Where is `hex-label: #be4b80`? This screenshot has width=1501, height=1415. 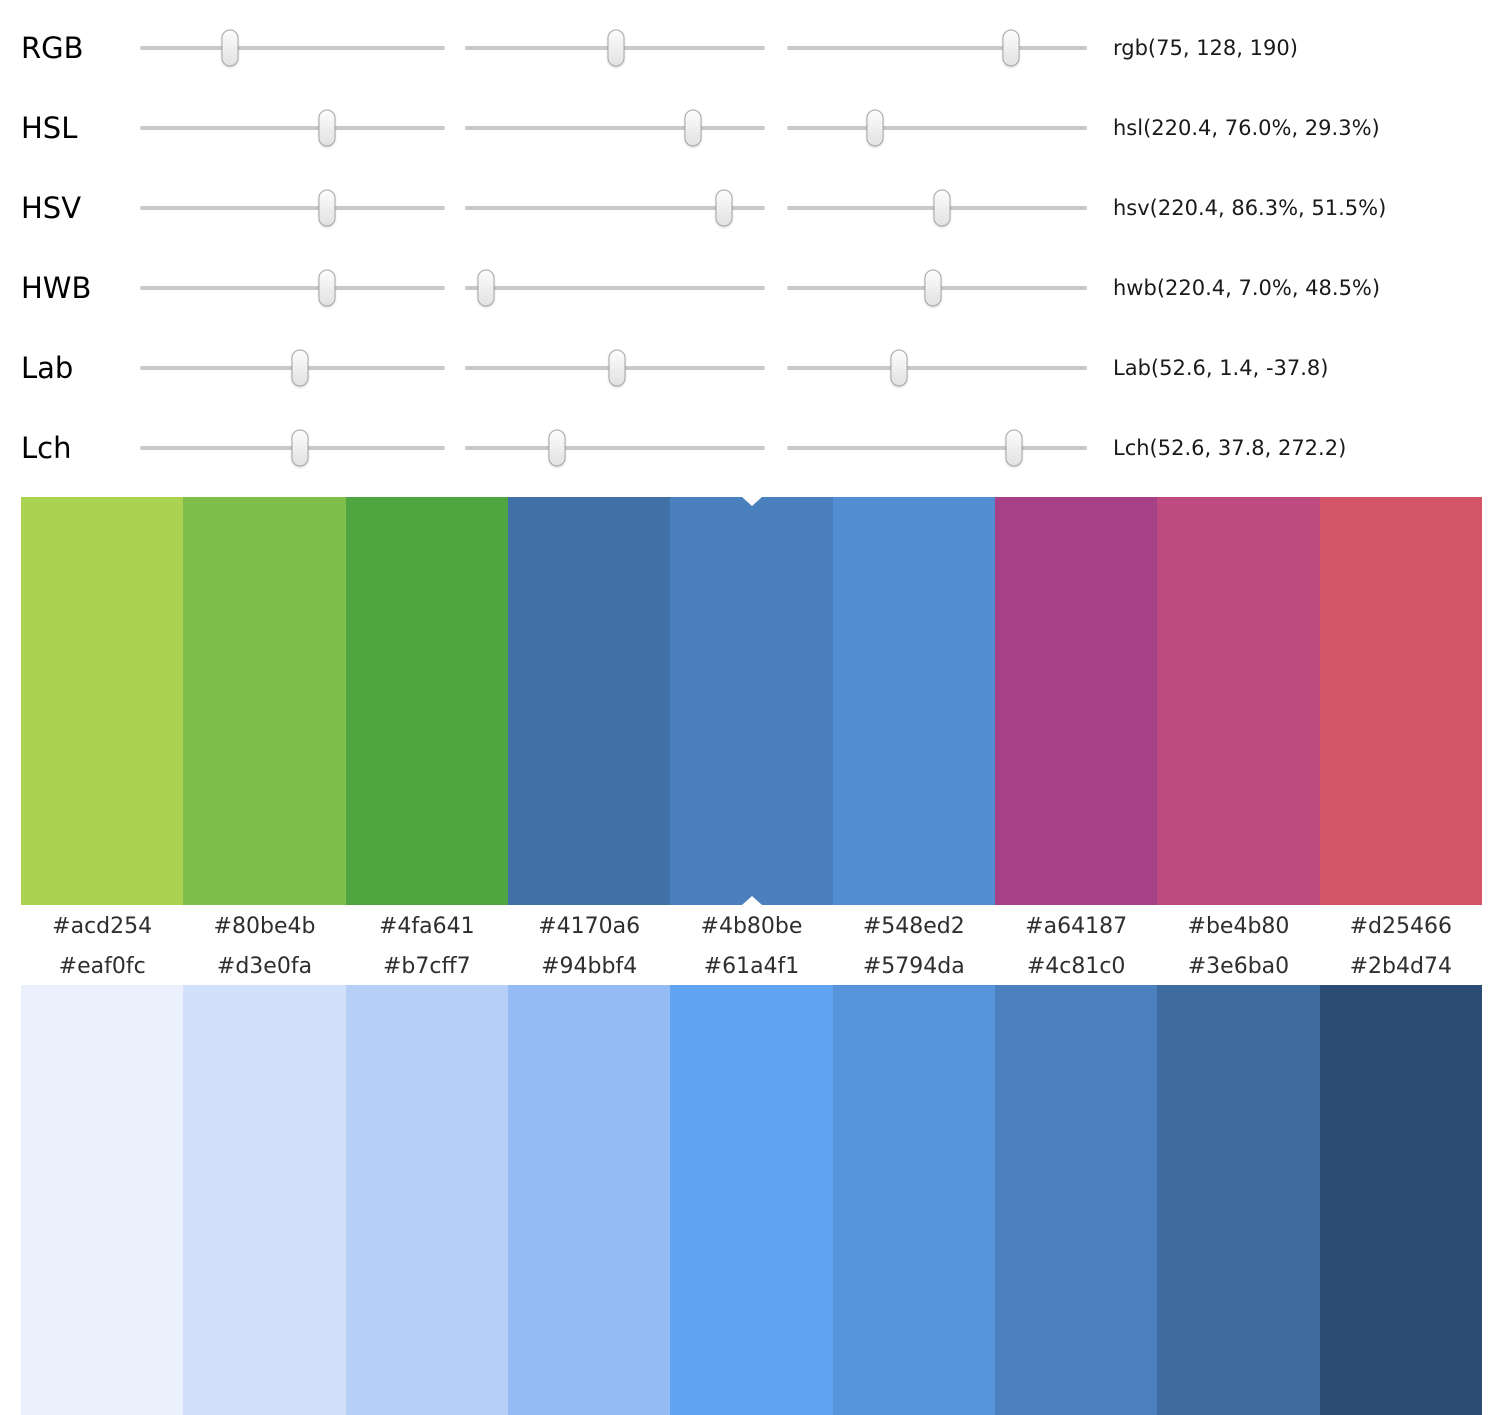 hex-label: #be4b80 is located at coordinates (1238, 926).